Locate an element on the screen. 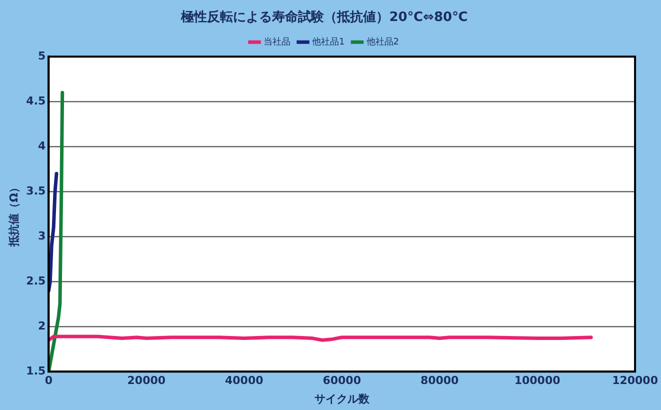  x-tick-label: 100000 is located at coordinates (537, 381).